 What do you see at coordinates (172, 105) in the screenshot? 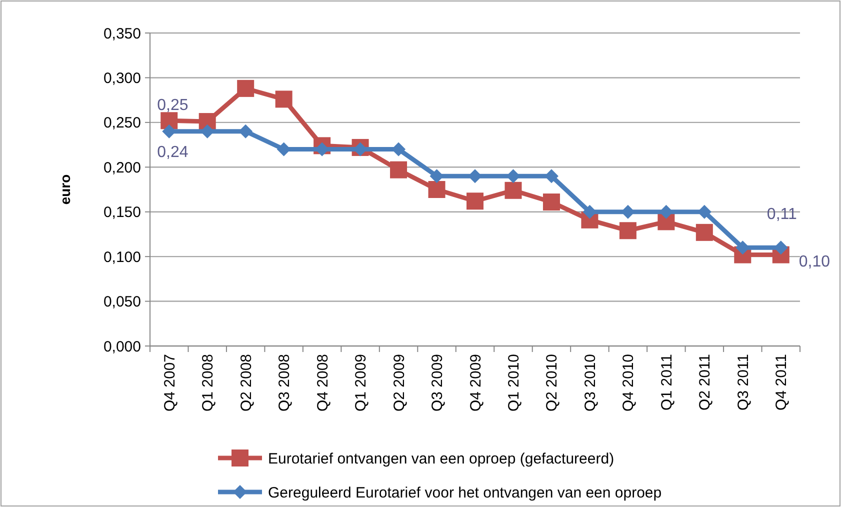
I see `annotation: 0,25` at bounding box center [172, 105].